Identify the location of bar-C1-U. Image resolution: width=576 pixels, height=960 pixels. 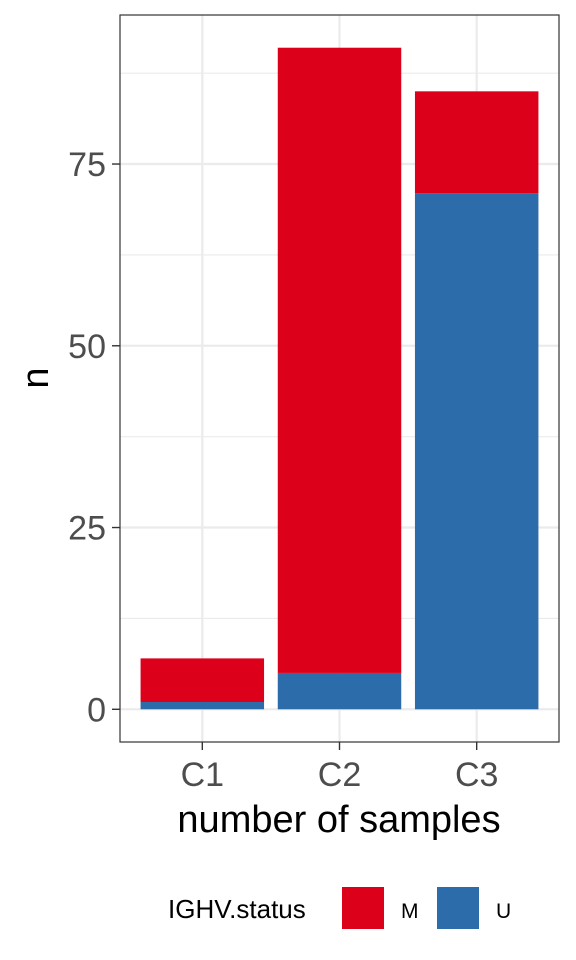
(202, 706).